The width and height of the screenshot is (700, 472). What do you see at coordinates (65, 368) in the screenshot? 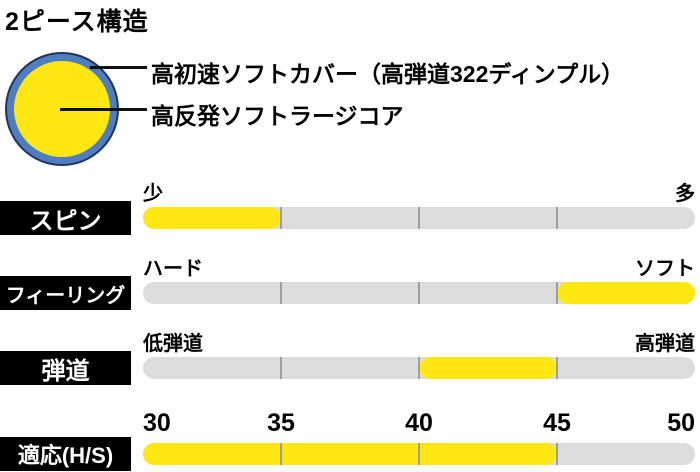
I see `row-label-trajectory: 弾道` at bounding box center [65, 368].